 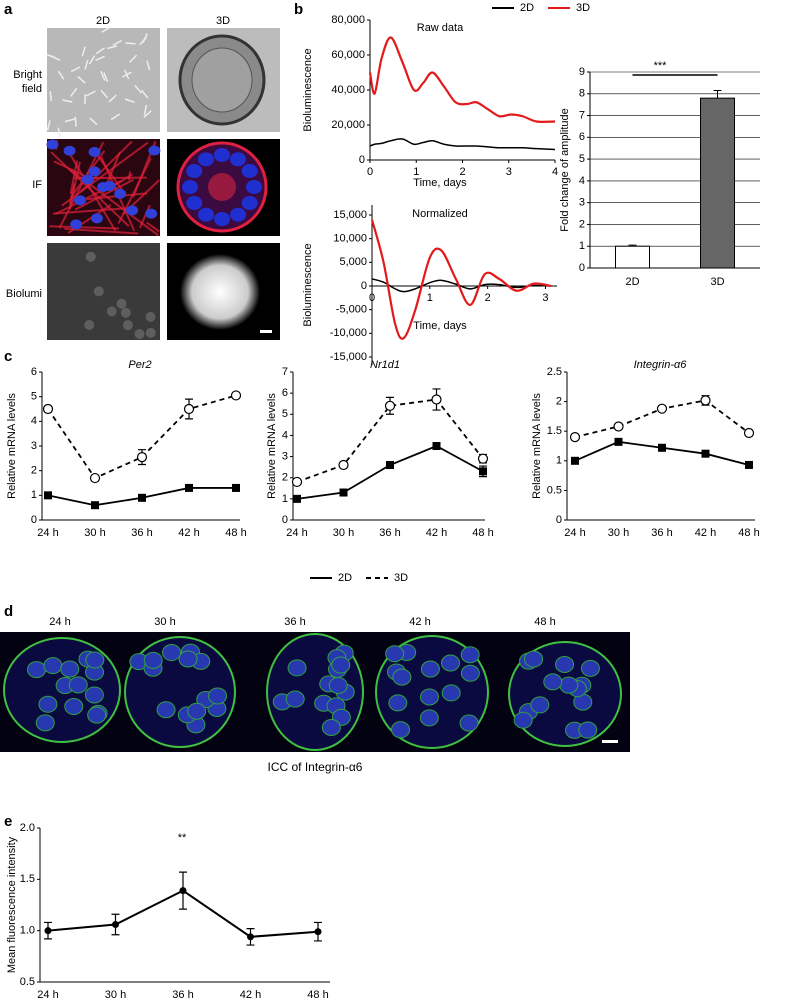 What do you see at coordinates (416, 172) in the screenshot?
I see `x-tick-label: 1` at bounding box center [416, 172].